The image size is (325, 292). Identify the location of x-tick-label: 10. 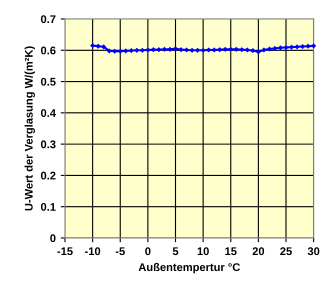
(203, 251).